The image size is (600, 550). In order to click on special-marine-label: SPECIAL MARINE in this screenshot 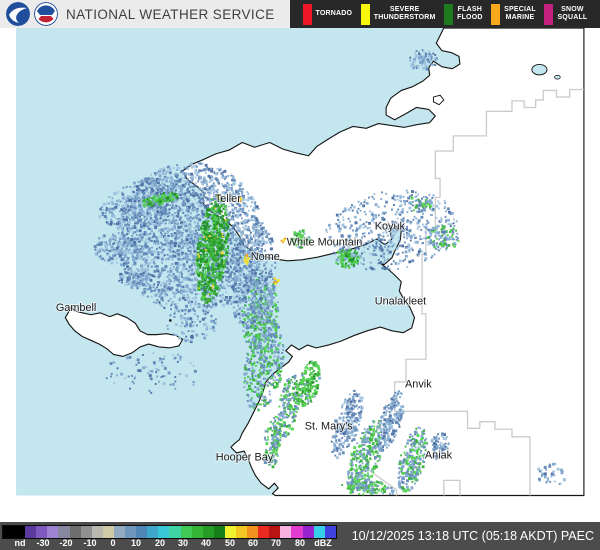, I will do `click(520, 13)`.